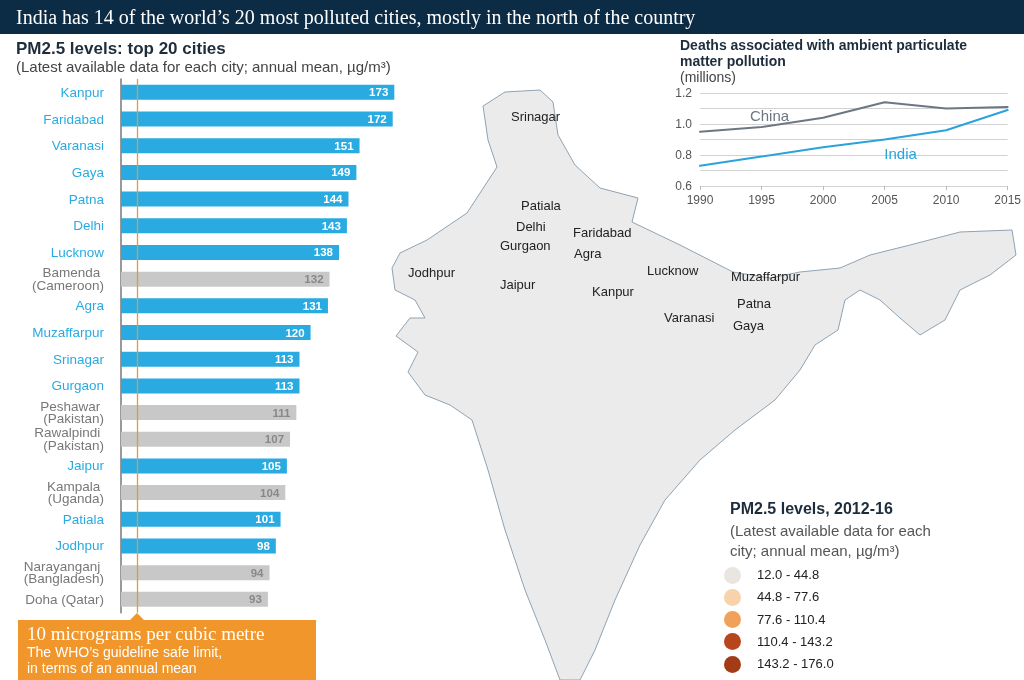 This screenshot has height=680, width=1024. Describe the element at coordinates (536, 117) in the screenshot. I see `text: Srinagar` at that location.